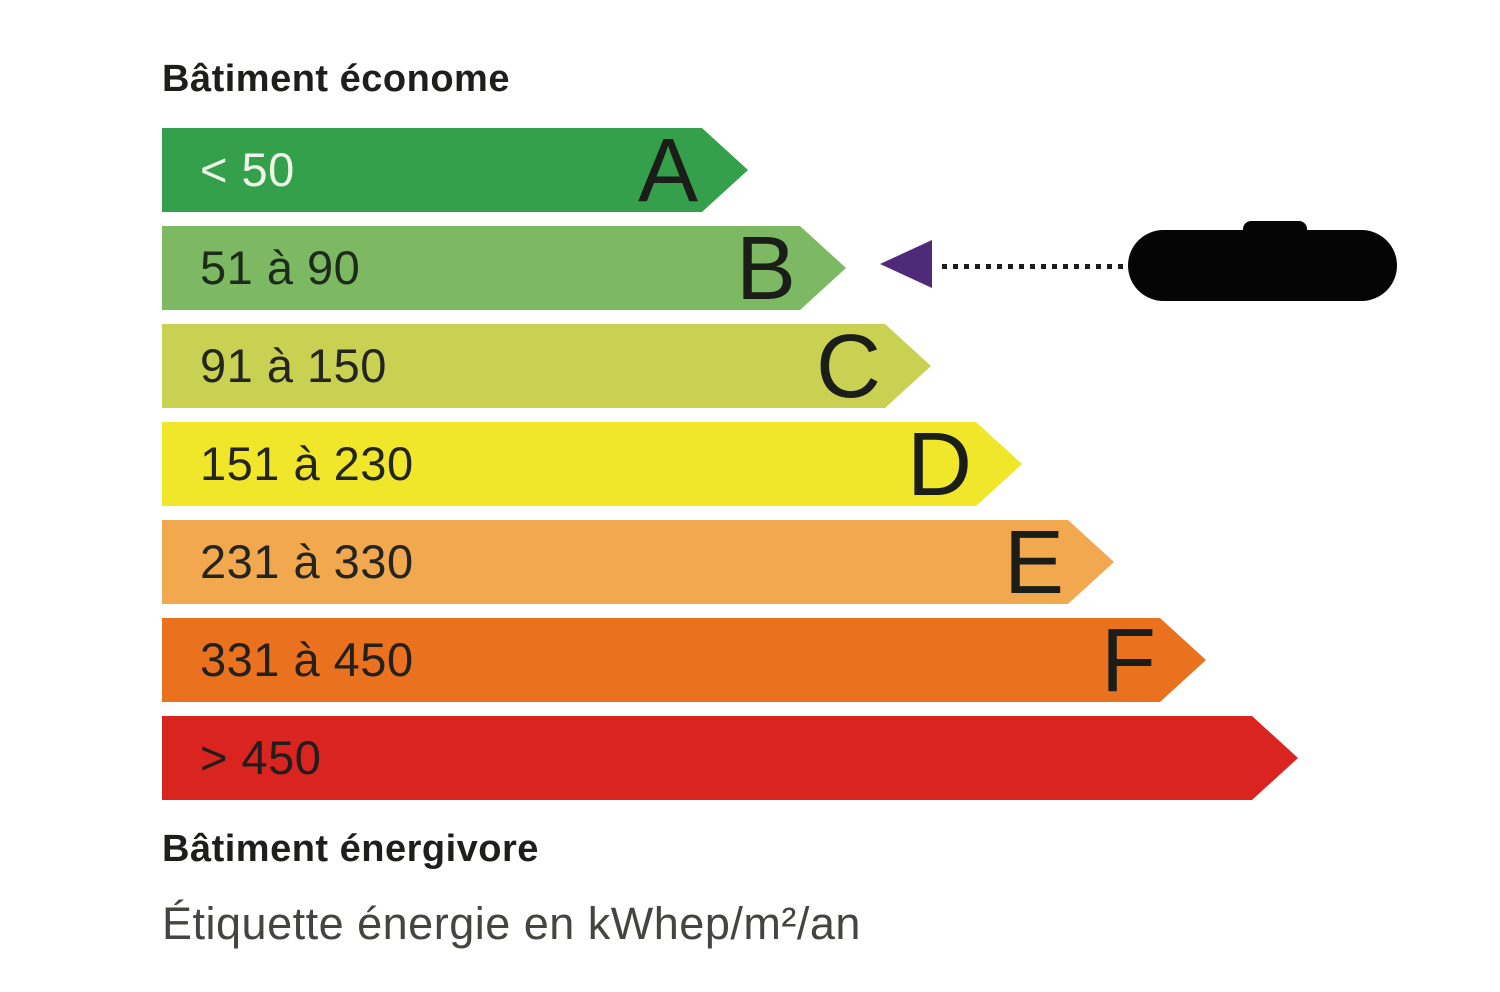 The image size is (1500, 992). I want to click on class-letter: C, so click(848, 367).